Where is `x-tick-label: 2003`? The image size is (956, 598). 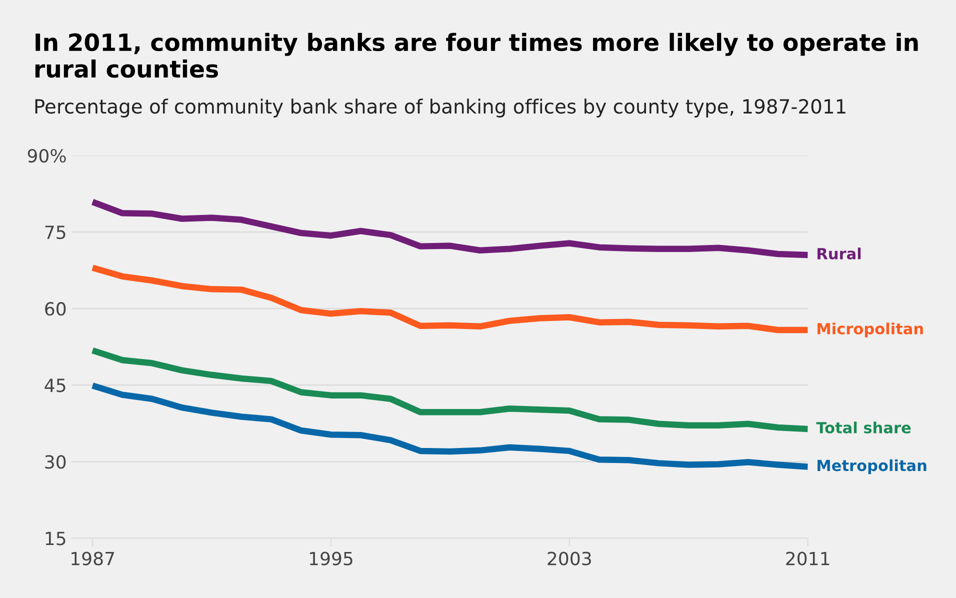 x-tick-label: 2003 is located at coordinates (569, 559).